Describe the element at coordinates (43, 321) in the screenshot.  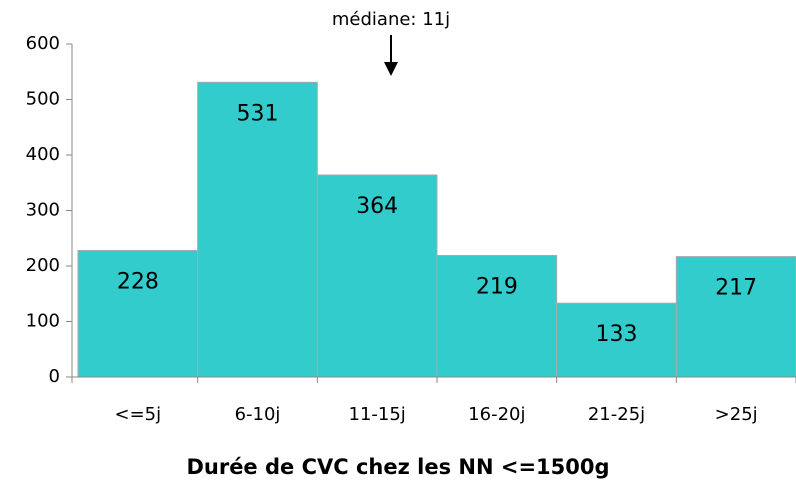
I see `y-tick-label: 100` at that location.